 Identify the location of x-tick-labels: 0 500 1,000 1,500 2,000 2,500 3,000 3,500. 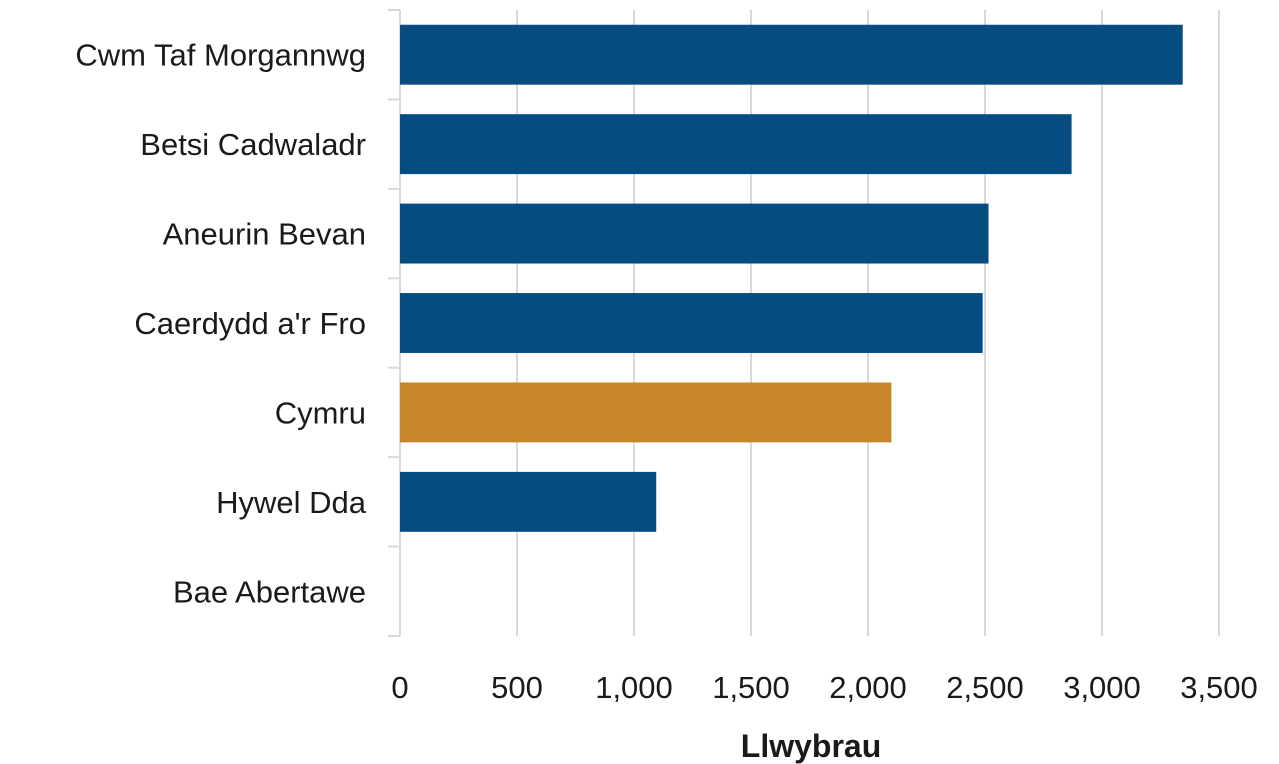
(824, 687).